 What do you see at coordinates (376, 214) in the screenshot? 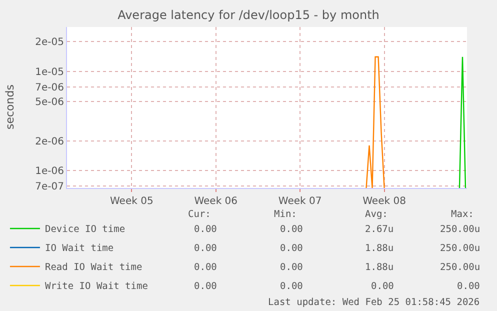
I see `text: Avg:` at bounding box center [376, 214].